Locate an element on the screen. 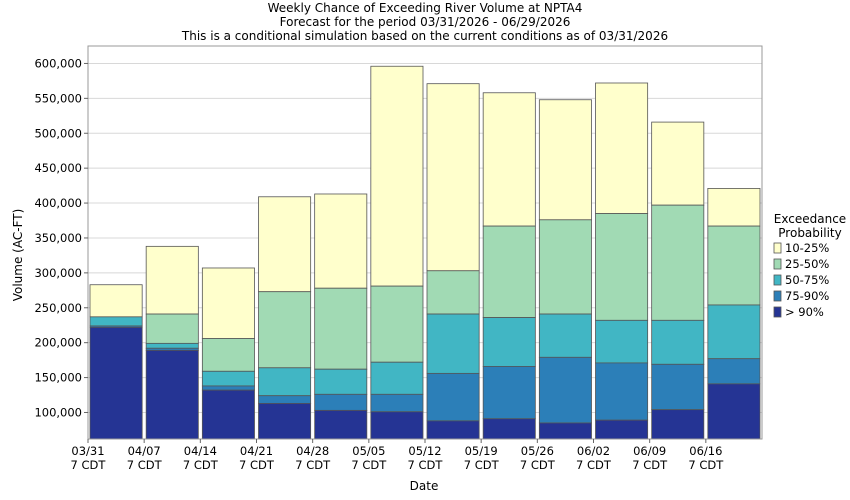 The image size is (850, 500). legend-label: 25-50% is located at coordinates (807, 264).